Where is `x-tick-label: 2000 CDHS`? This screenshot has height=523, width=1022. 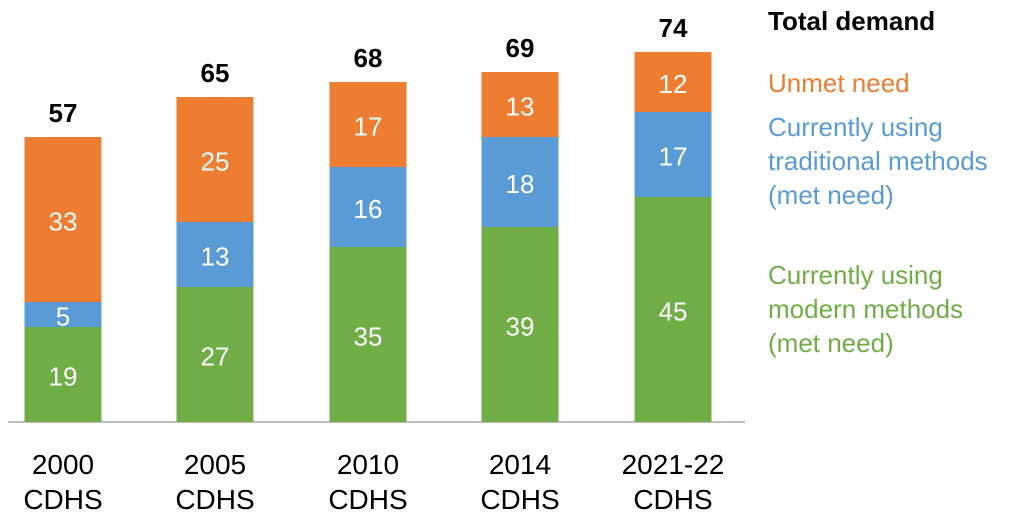 x-tick-label: 2000 CDHS is located at coordinates (63, 482).